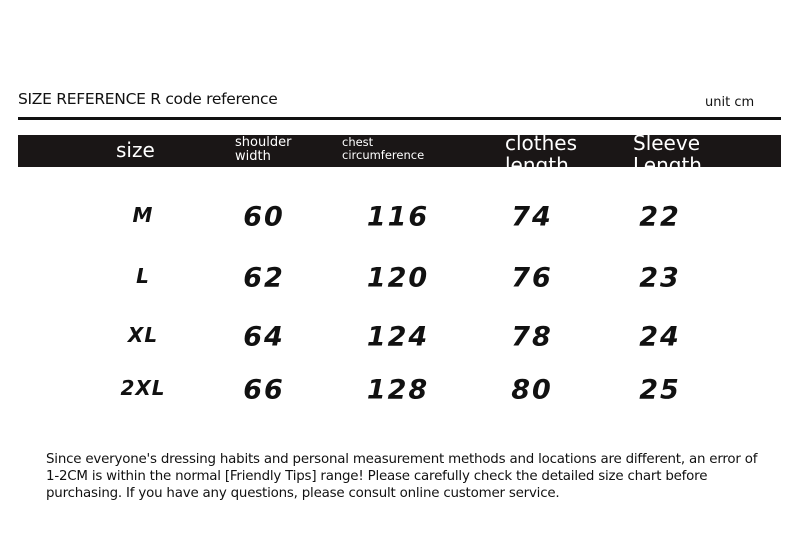 Image resolution: width=800 pixels, height=555 pixels. Describe the element at coordinates (358, 142) in the screenshot. I see `header-chest-line1: chest` at that location.